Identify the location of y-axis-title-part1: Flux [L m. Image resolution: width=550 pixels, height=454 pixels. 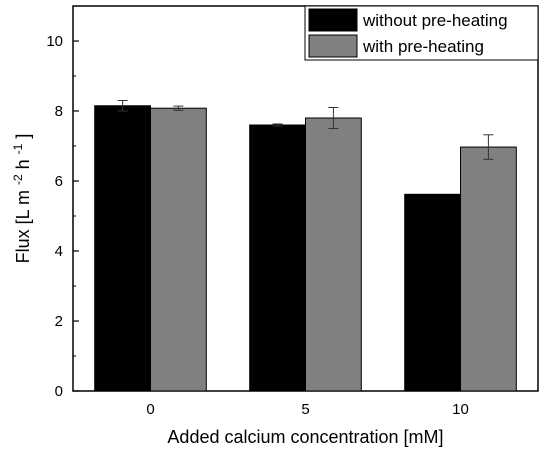
(23, 226).